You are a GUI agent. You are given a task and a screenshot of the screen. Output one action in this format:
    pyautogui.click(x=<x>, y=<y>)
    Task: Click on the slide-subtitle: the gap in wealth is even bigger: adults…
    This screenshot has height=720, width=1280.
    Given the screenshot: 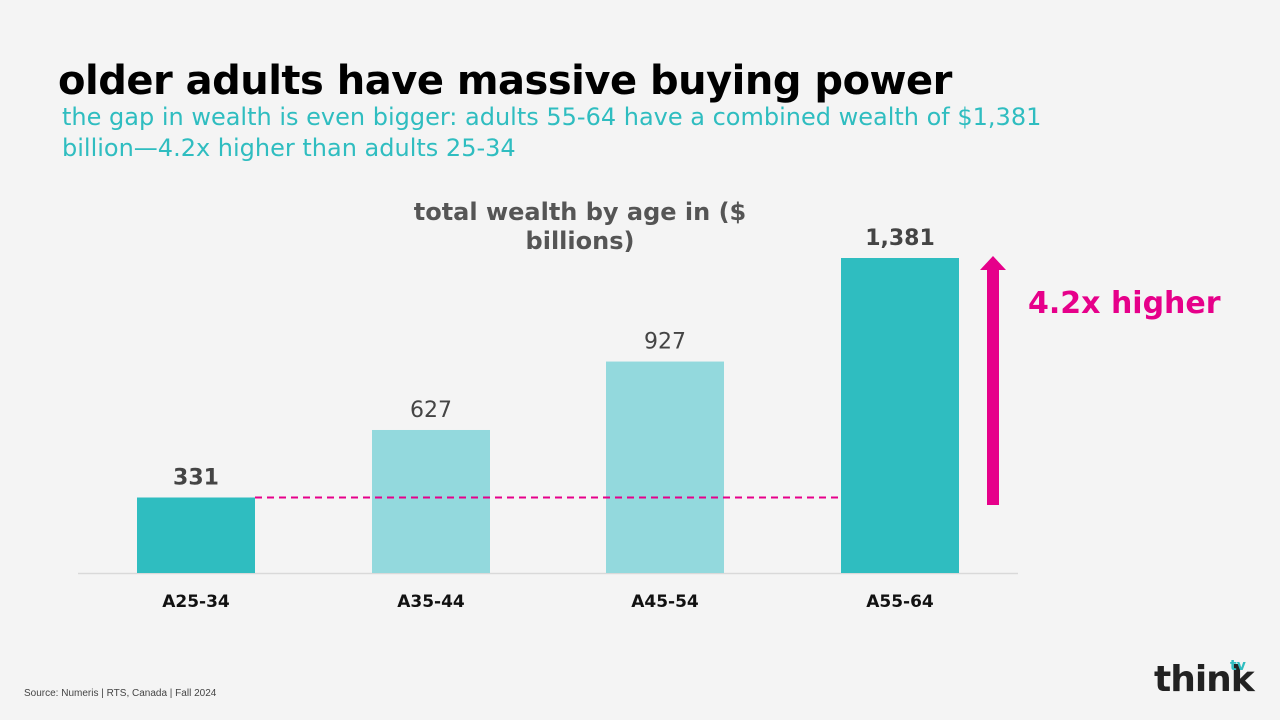 What is the action you would take?
    pyautogui.click(x=552, y=132)
    